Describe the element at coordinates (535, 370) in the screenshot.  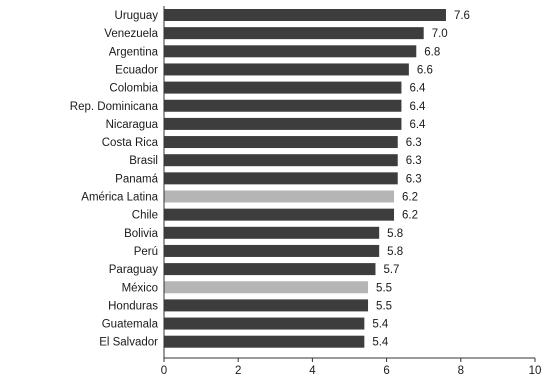
I see `x-tick-label: 10` at that location.